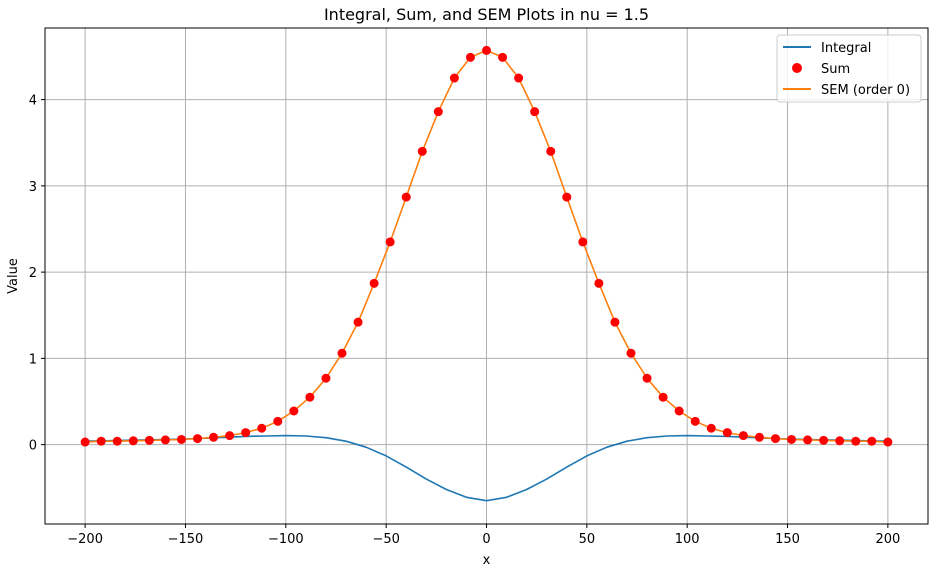 The height and width of the screenshot is (579, 936). Describe the element at coordinates (865, 90) in the screenshot. I see `legend-label-sem: SEM (order 0)` at that location.